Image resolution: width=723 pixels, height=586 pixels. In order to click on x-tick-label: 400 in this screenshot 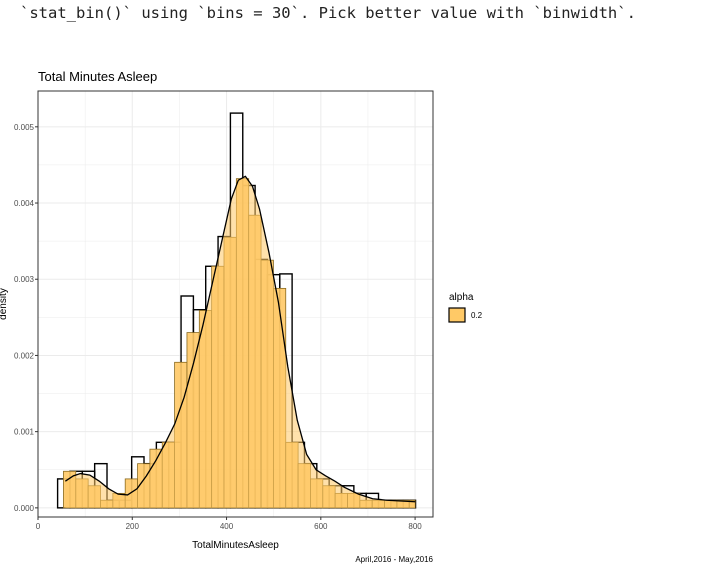, I will do `click(227, 526)`.